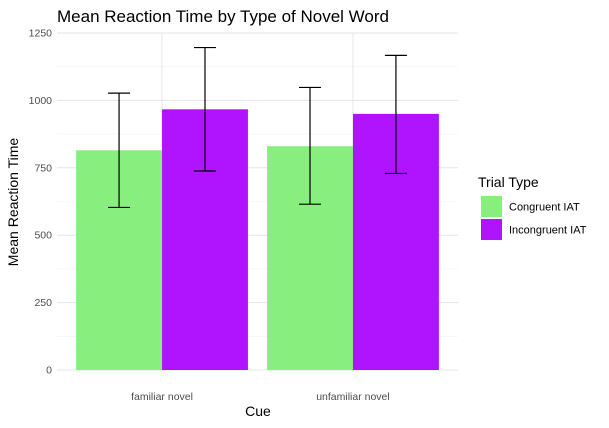 The height and width of the screenshot is (428, 609). What do you see at coordinates (162, 397) in the screenshot?
I see `x-tick-label: familiar novel` at bounding box center [162, 397].